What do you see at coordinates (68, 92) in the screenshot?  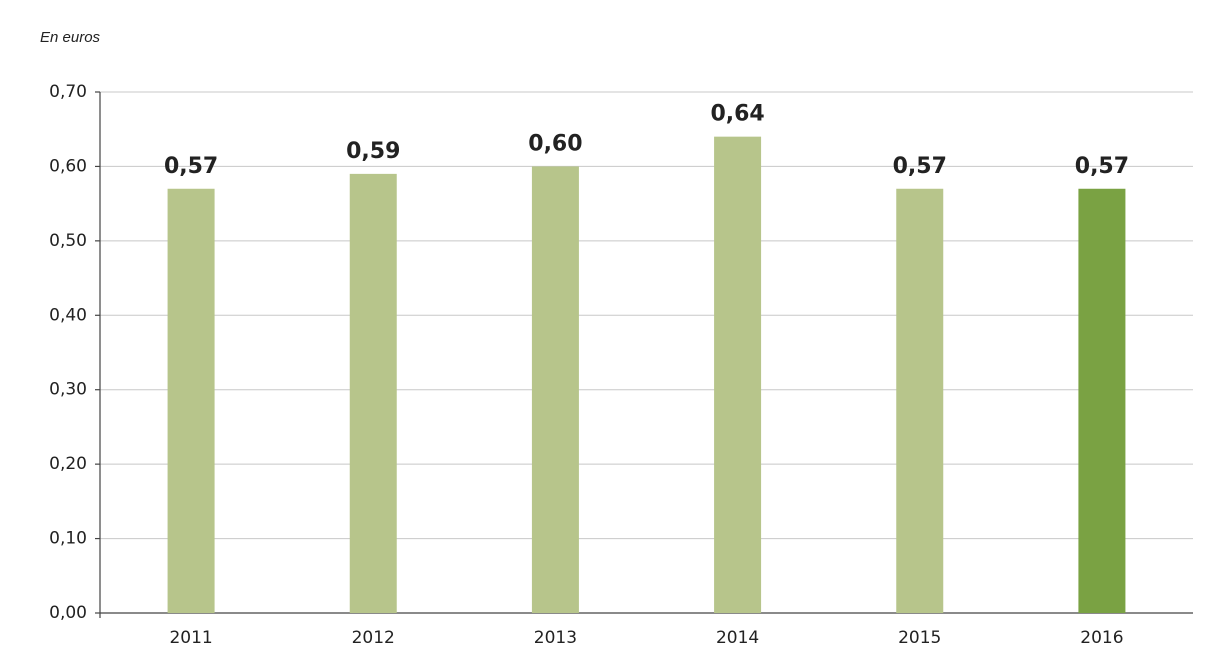 I see `y-tick-label: 0,70` at bounding box center [68, 92].